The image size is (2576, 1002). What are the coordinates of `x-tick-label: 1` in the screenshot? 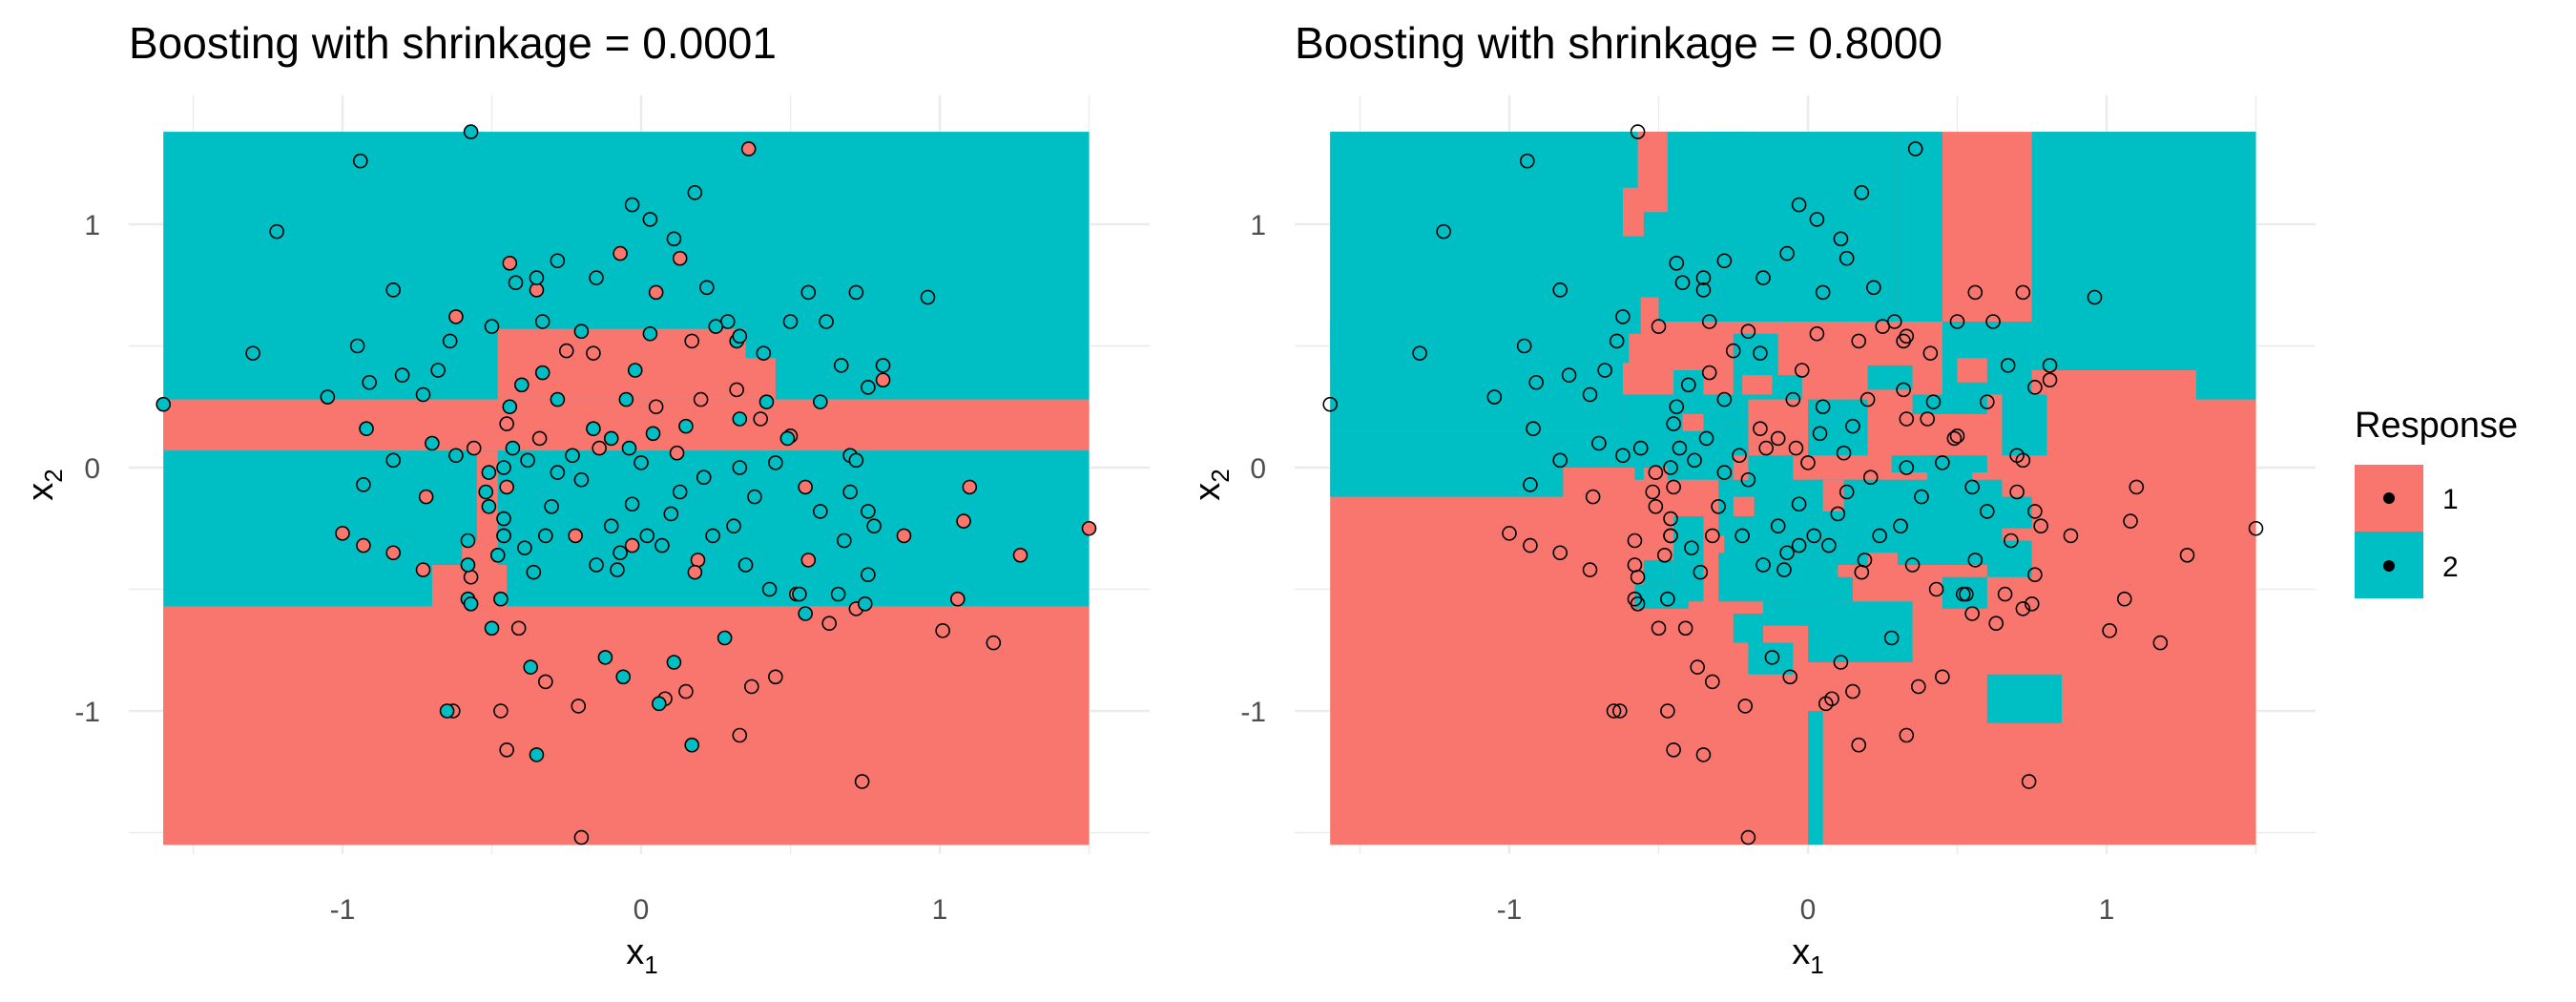 It's located at (2107, 910).